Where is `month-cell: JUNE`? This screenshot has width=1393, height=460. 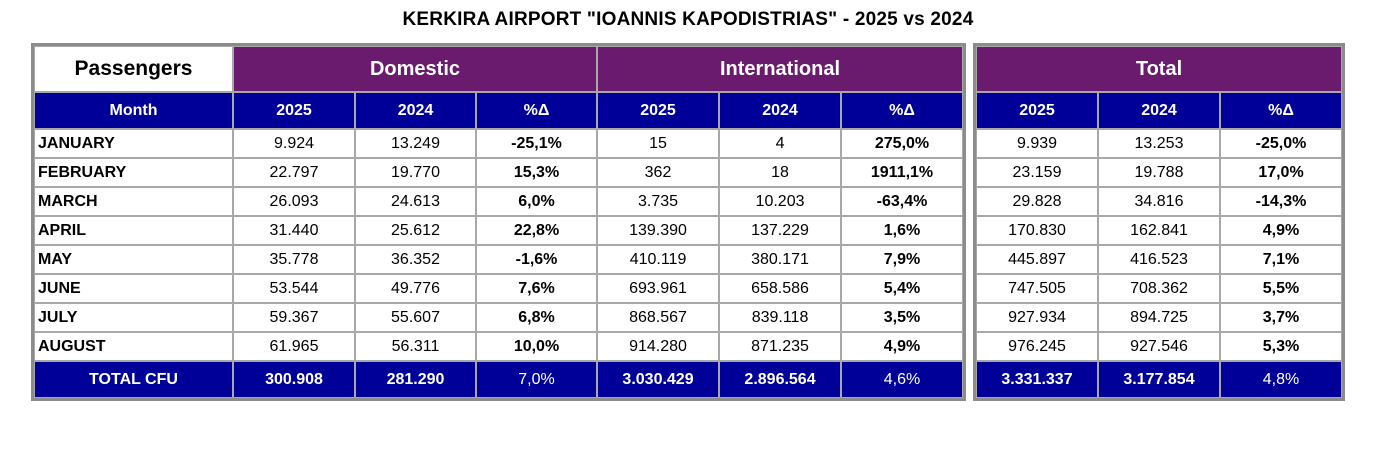
month-cell: JUNE is located at coordinates (133, 288).